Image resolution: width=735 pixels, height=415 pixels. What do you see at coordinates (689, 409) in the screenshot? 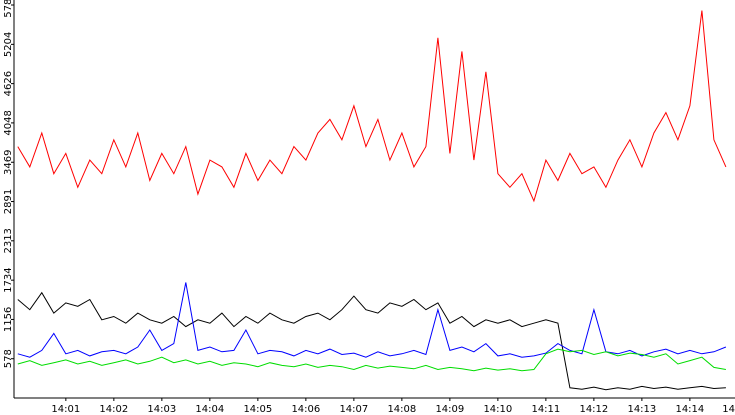
I see `x-tick-label: 14:14` at bounding box center [689, 409].